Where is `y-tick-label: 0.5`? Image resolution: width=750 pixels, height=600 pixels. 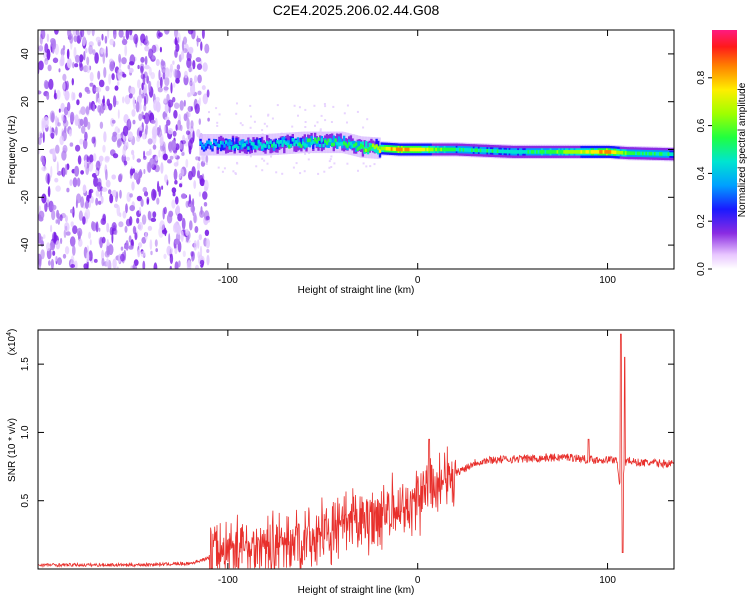
y-tick-label: 0.5 is located at coordinates (25, 500).